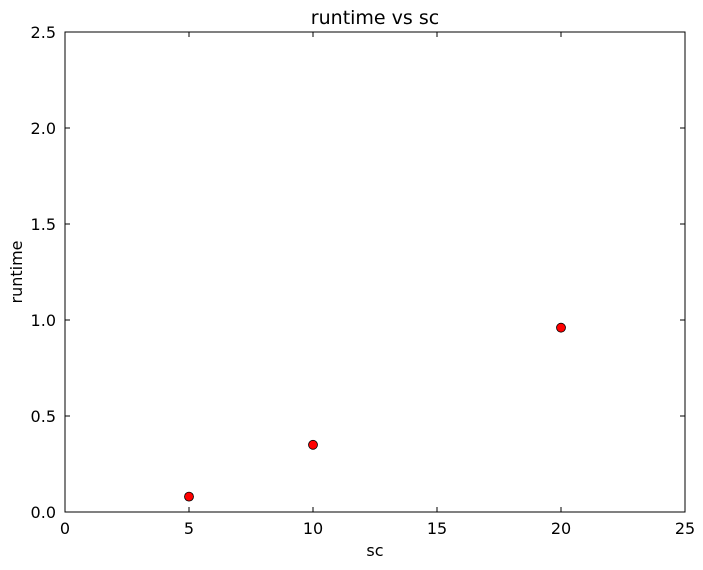 The image size is (703, 570). I want to click on x-tick-label: 10, so click(313, 528).